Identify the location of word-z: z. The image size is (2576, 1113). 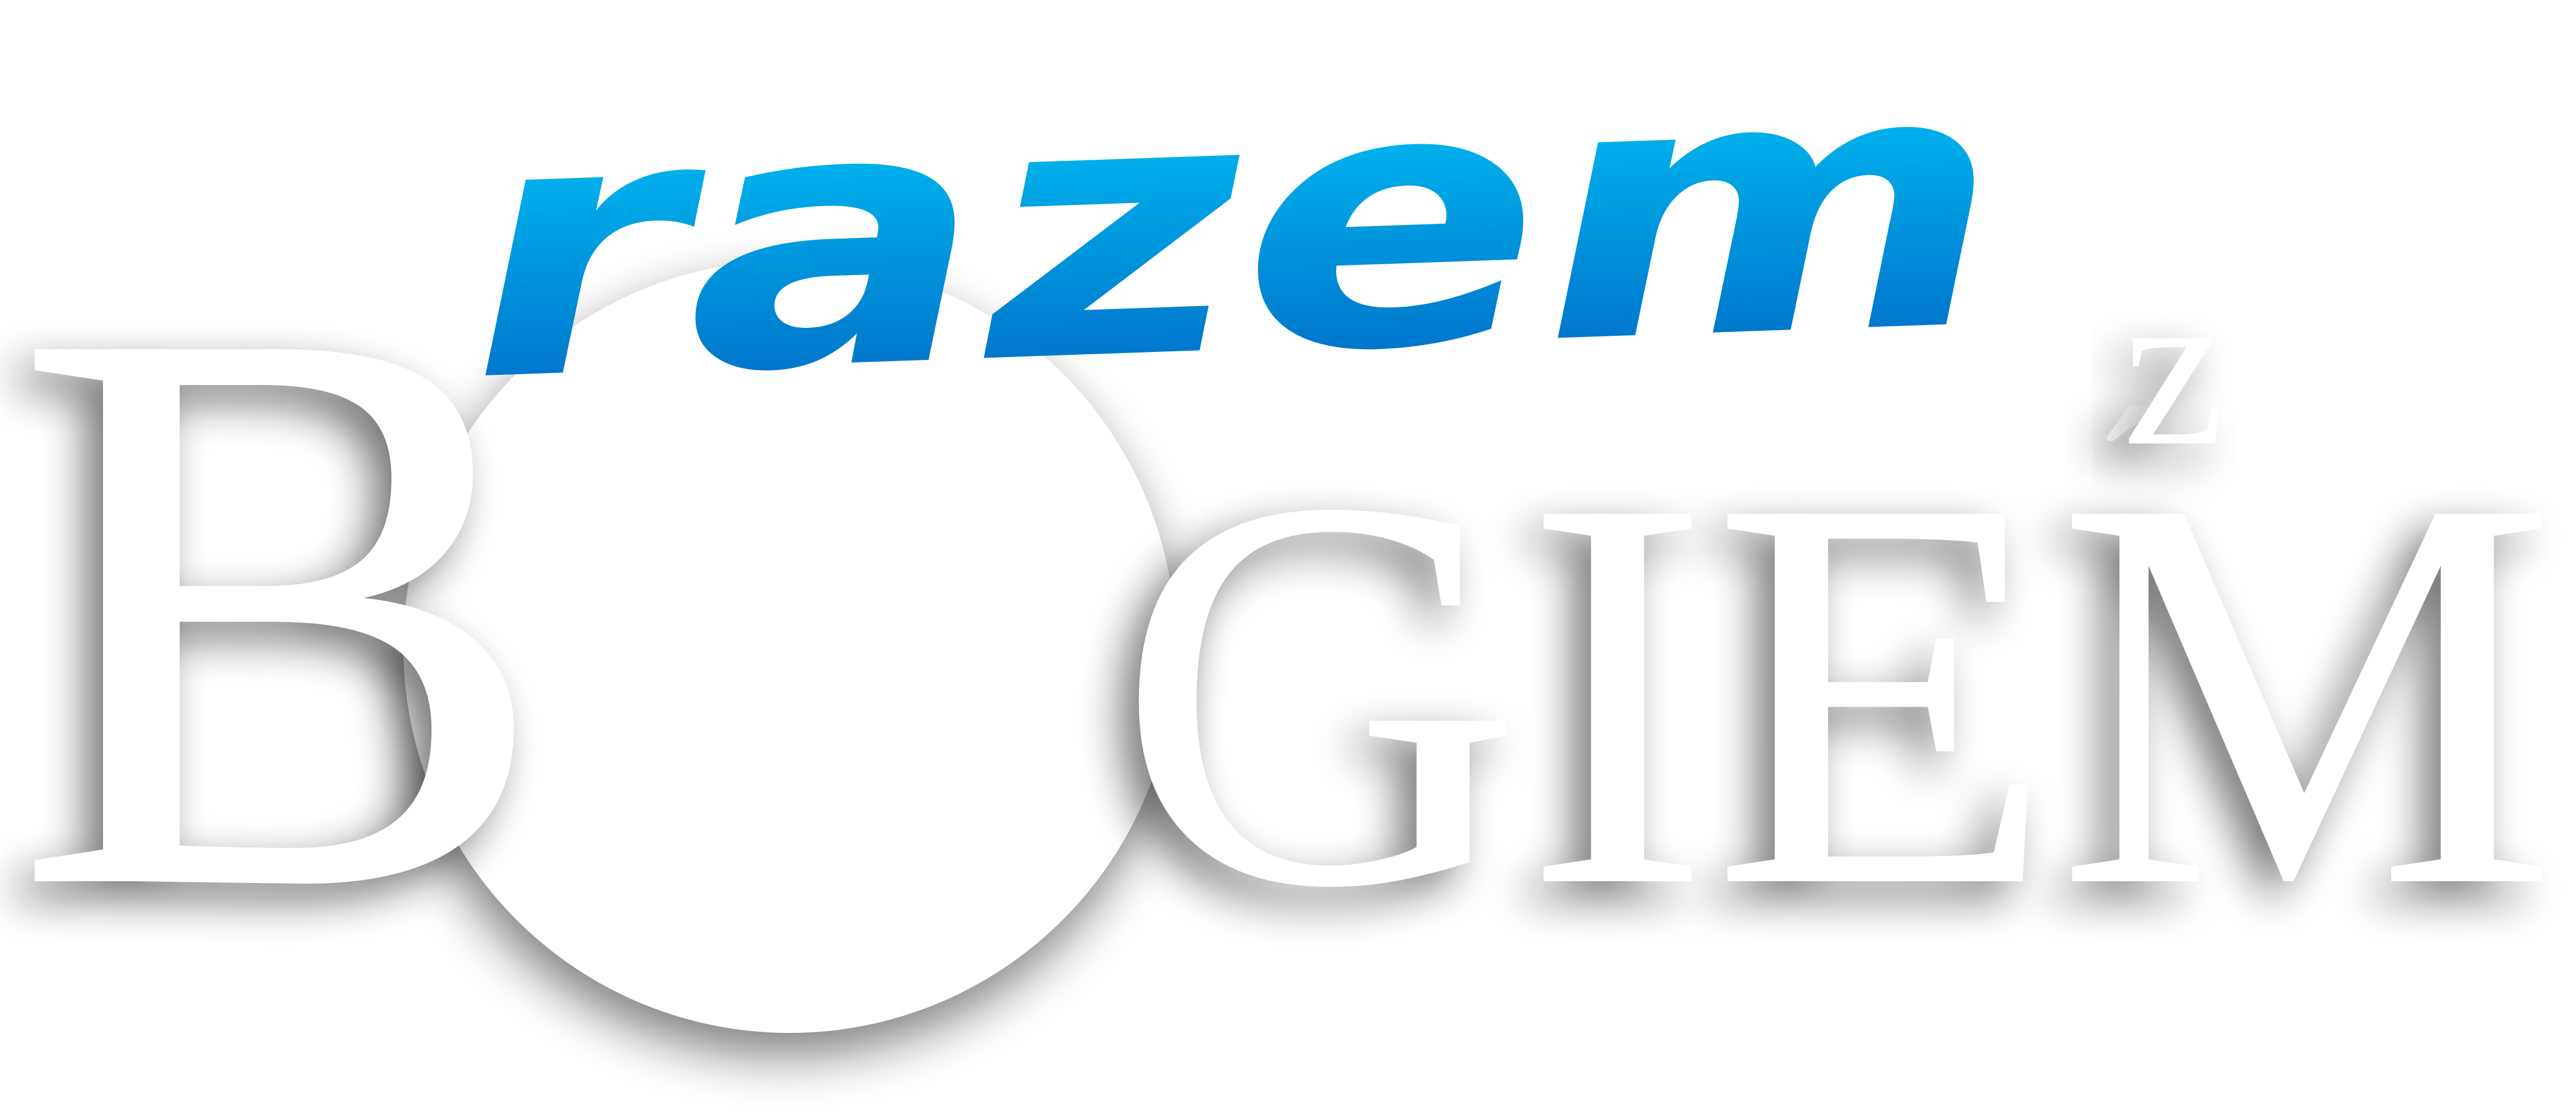
(2174, 366).